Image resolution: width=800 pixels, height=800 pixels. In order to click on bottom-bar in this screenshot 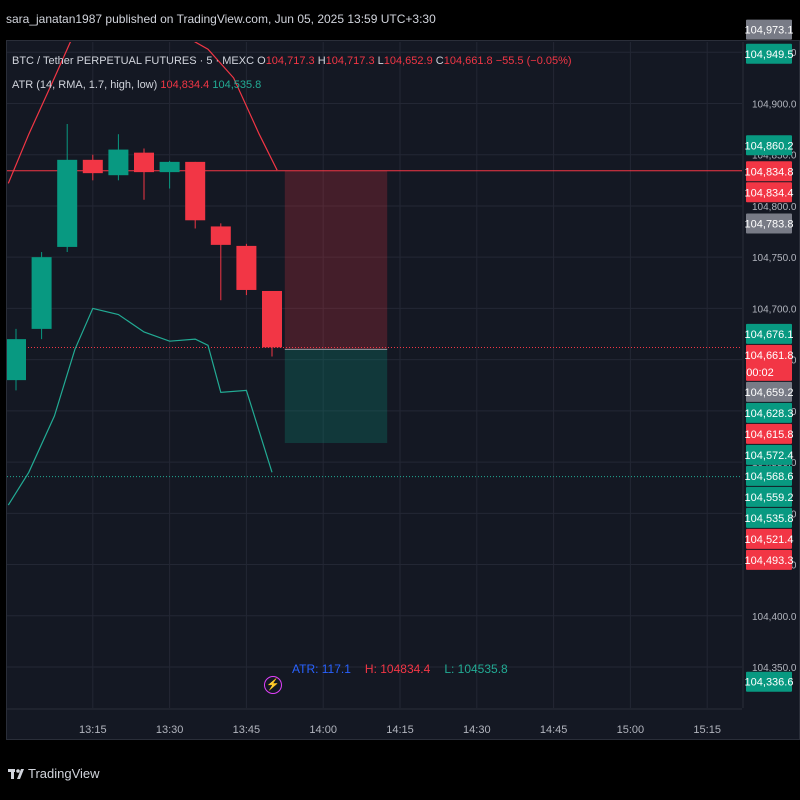, I will do `click(400, 780)`.